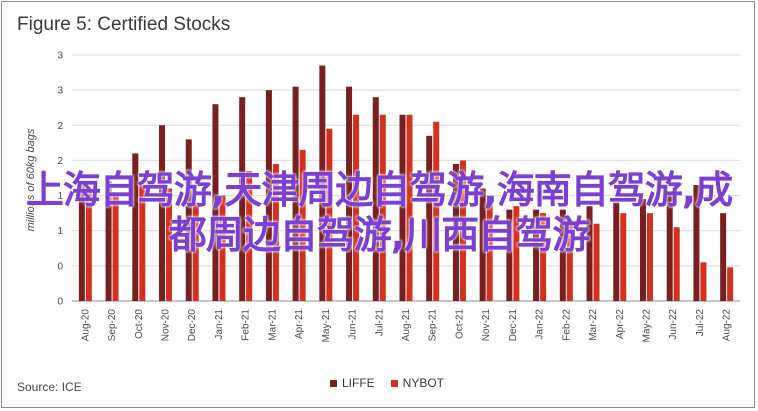 This screenshot has width=758, height=411. What do you see at coordinates (326, 326) in the screenshot?
I see `x-tick-label: May-21` at bounding box center [326, 326].